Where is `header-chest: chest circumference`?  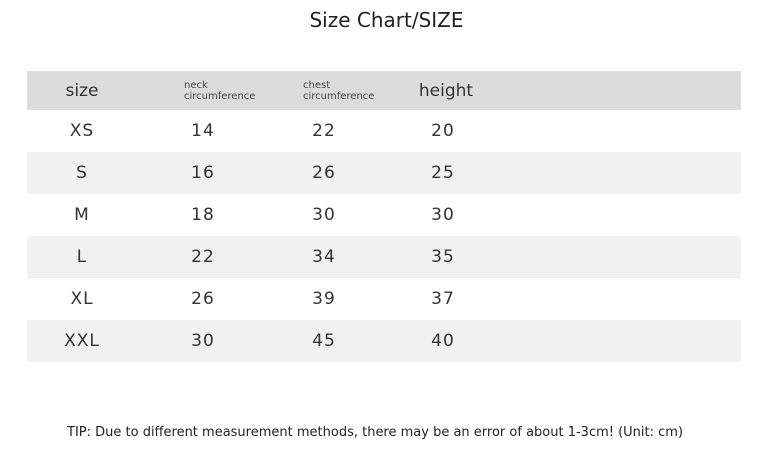 header-chest: chest circumference is located at coordinates (338, 90).